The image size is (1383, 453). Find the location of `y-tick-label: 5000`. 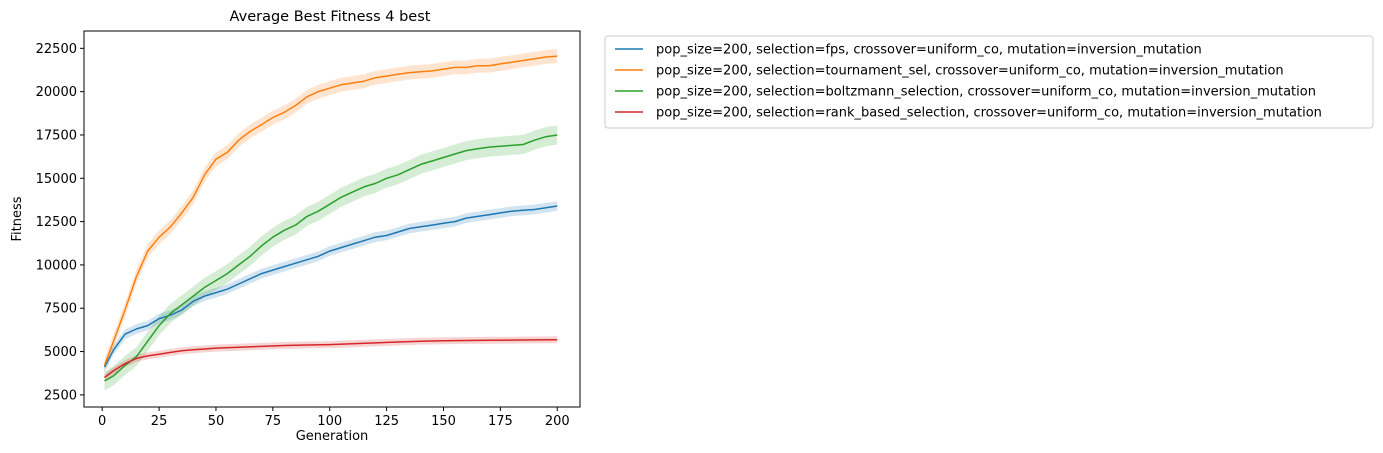

y-tick-label: 5000 is located at coordinates (60, 352).